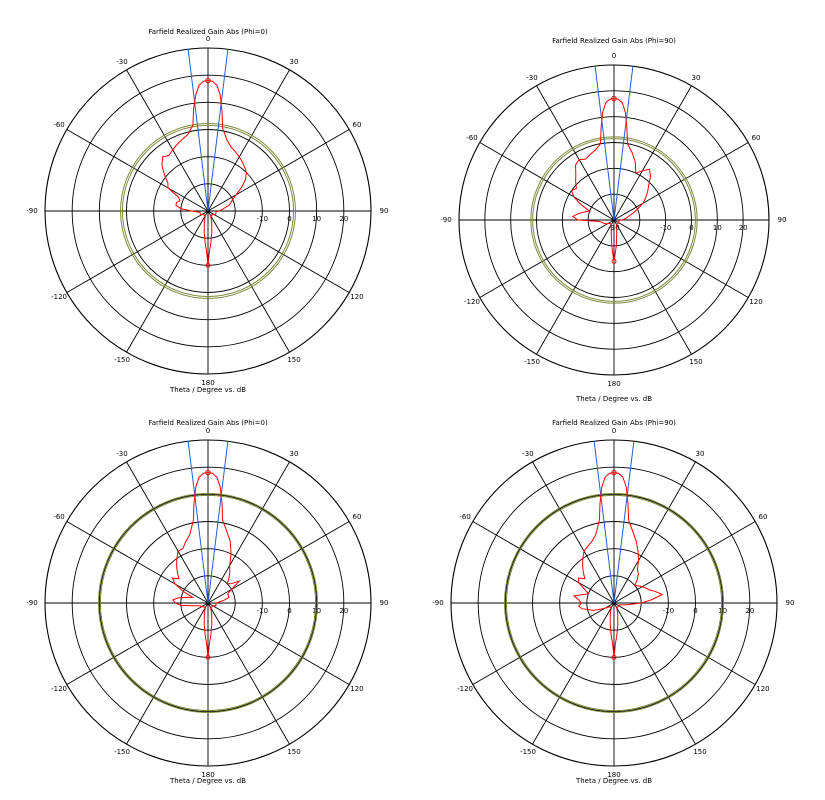 The height and width of the screenshot is (800, 825). What do you see at coordinates (208, 32) in the screenshot?
I see `chart-title: Farfield Realized Gain Abs (Phi=0)` at bounding box center [208, 32].